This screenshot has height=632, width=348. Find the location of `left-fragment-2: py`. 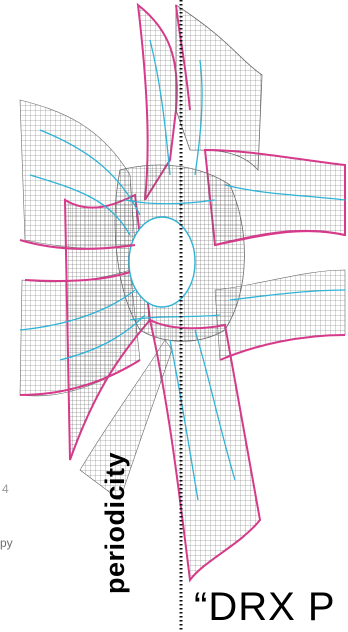

left-fragment-2: py is located at coordinates (6, 543).